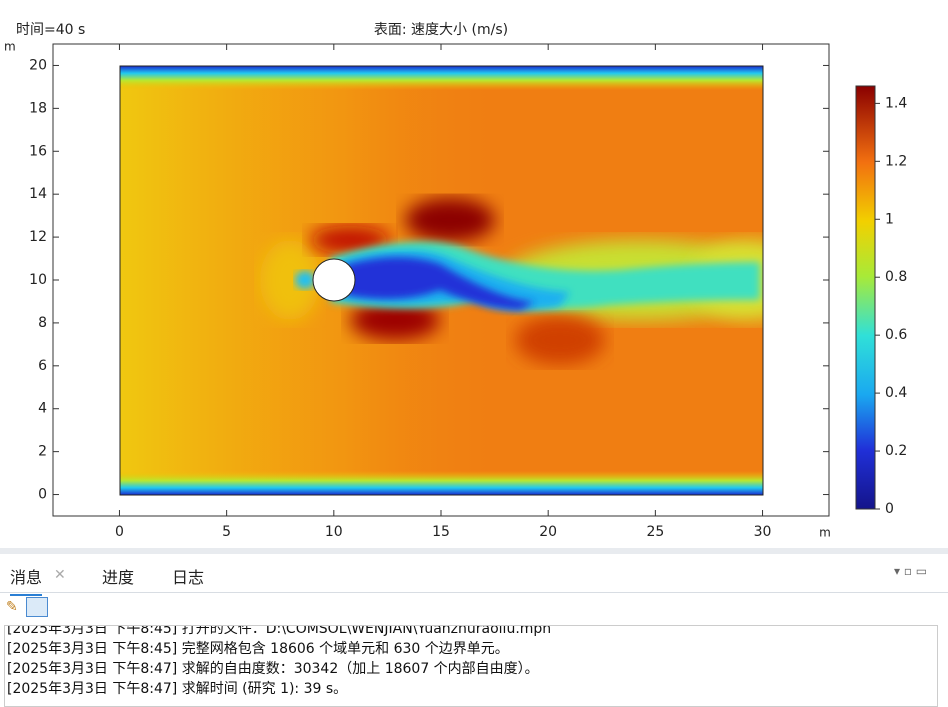 The height and width of the screenshot is (707, 948). I want to click on message-line: [2025年3月3日 下午8:47] 求解时间 (研究 1): 39 s。, so click(177, 689).